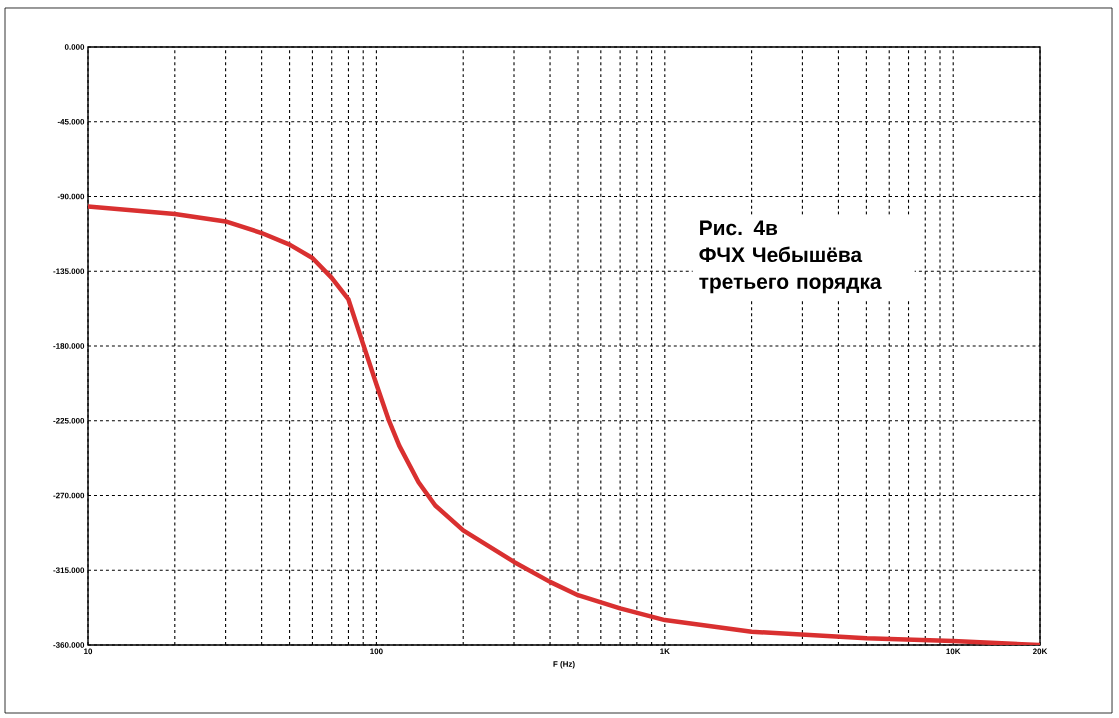  I want to click on annotation: Рис. 4в, so click(739, 228).